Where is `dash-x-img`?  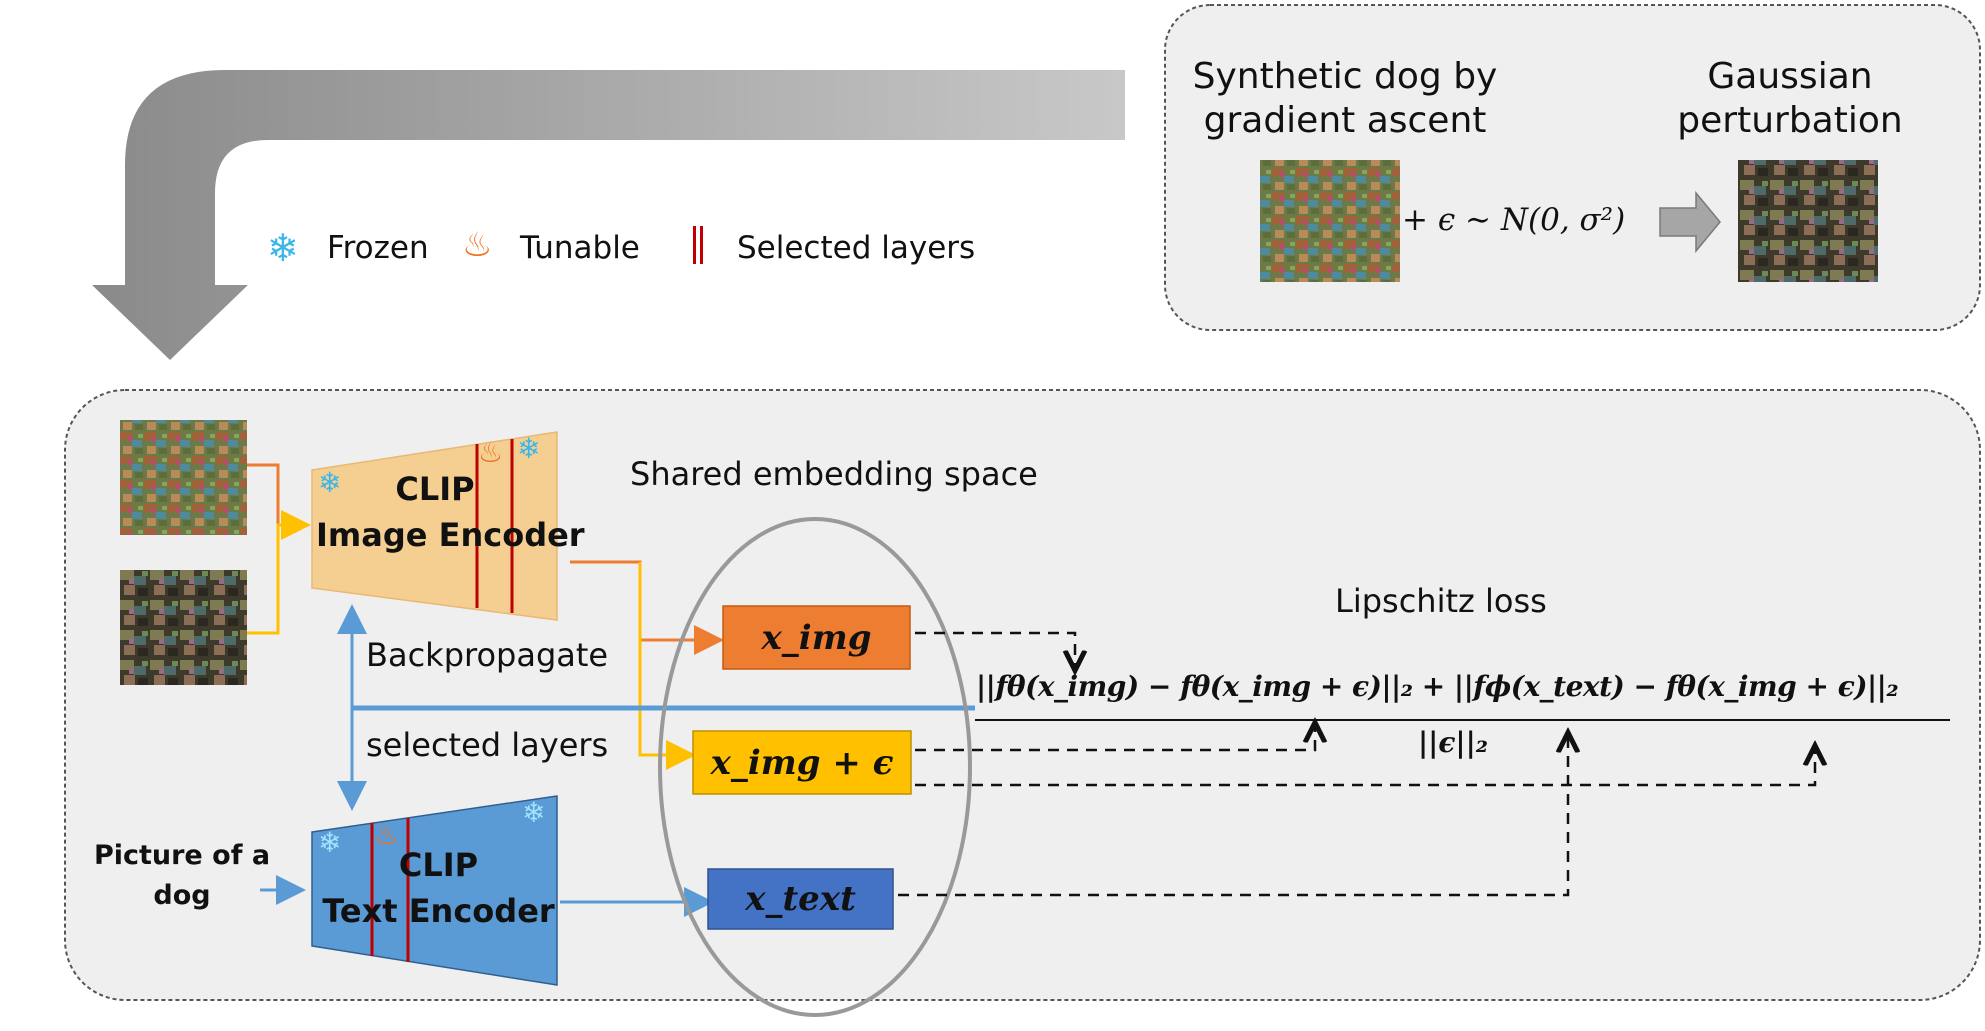
dash-x-img is located at coordinates (995, 649).